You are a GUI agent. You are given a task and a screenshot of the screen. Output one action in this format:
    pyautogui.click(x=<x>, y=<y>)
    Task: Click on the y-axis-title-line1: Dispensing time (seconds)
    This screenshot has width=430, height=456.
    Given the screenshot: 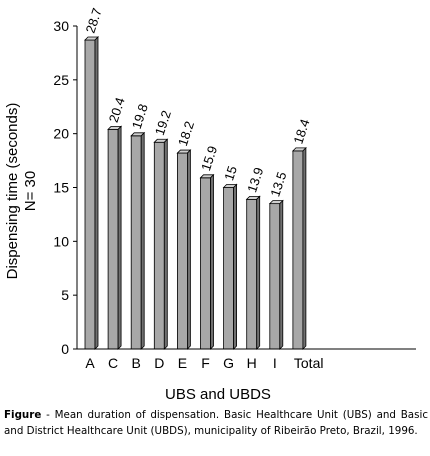 What is the action you would take?
    pyautogui.click(x=12, y=191)
    